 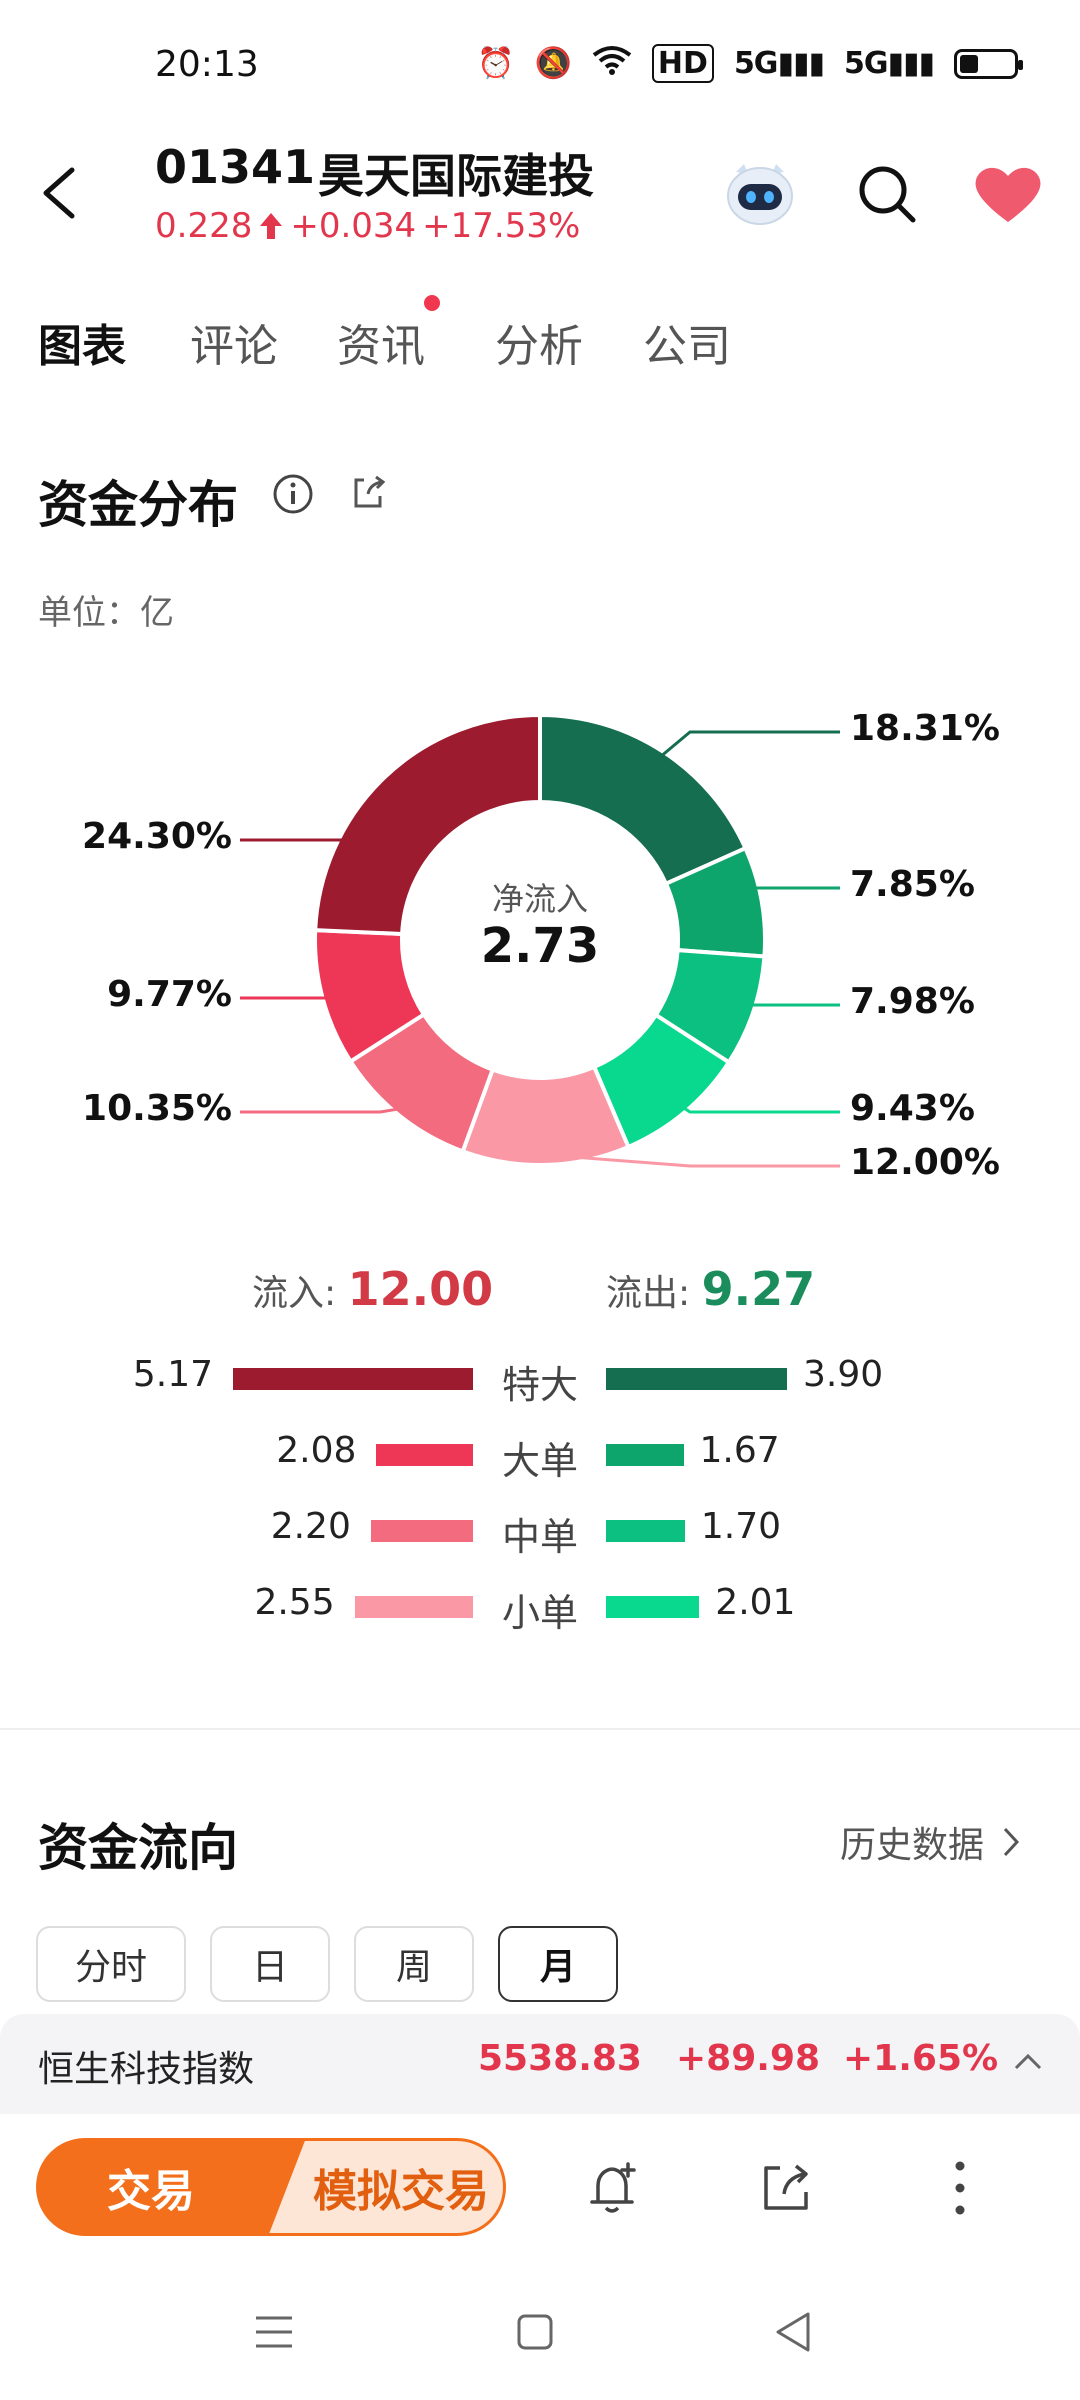 I want to click on history-data-label: 历史数据, so click(x=912, y=1845).